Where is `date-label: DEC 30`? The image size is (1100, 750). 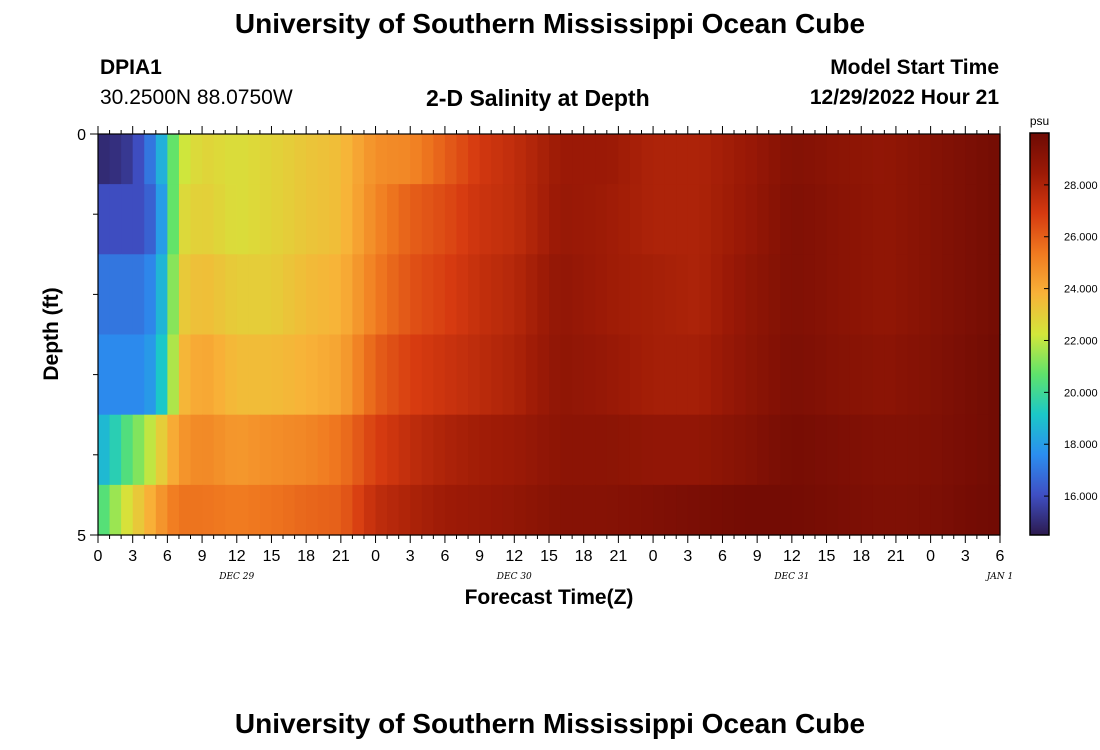 date-label: DEC 30 is located at coordinates (514, 577).